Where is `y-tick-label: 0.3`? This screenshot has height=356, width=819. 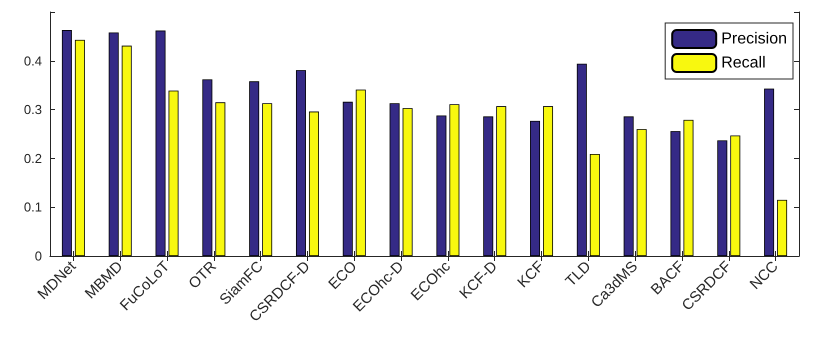 y-tick-label: 0.3 is located at coordinates (33, 110).